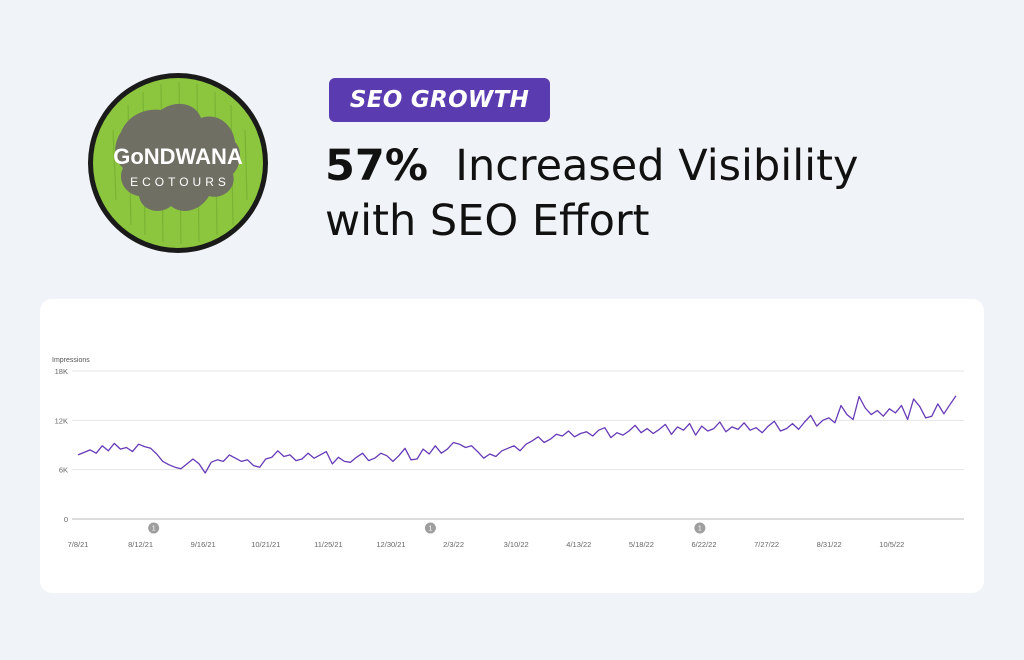  What do you see at coordinates (61, 420) in the screenshot?
I see `y-tick-label: 12K` at bounding box center [61, 420].